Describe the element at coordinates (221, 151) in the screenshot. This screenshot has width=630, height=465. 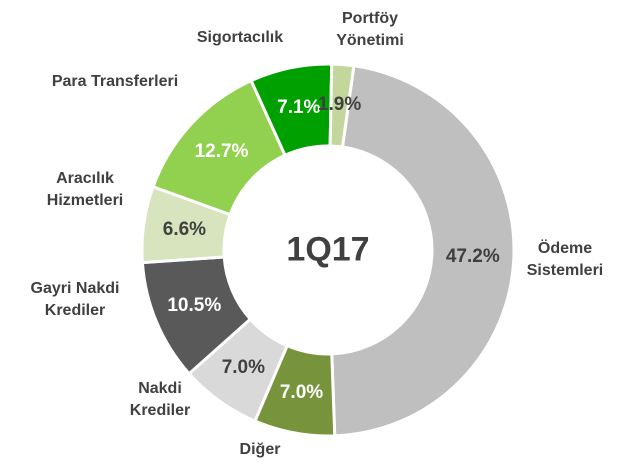
I see `value-label: 12.7%` at that location.